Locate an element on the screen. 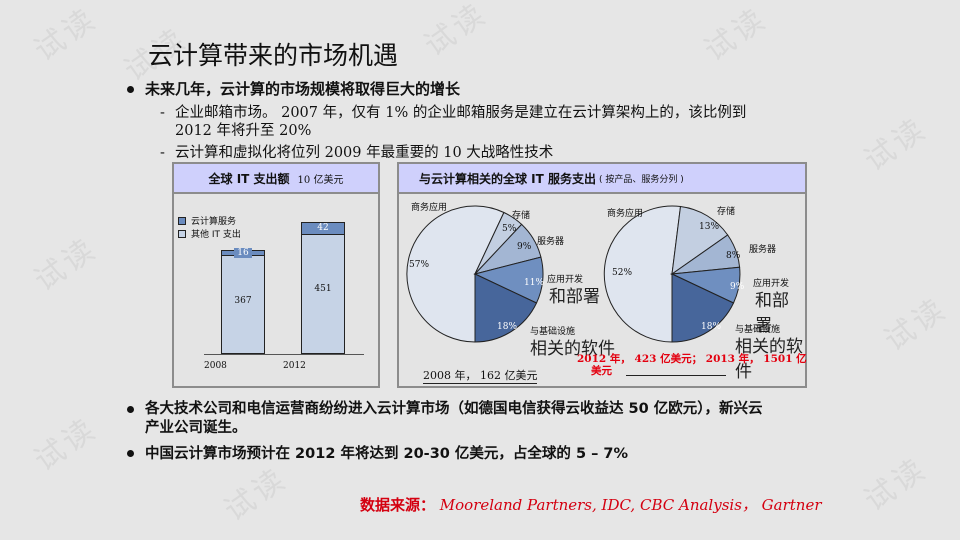 The image size is (960, 540). pie2012-label-appdev-big: 和部署 is located at coordinates (772, 313).